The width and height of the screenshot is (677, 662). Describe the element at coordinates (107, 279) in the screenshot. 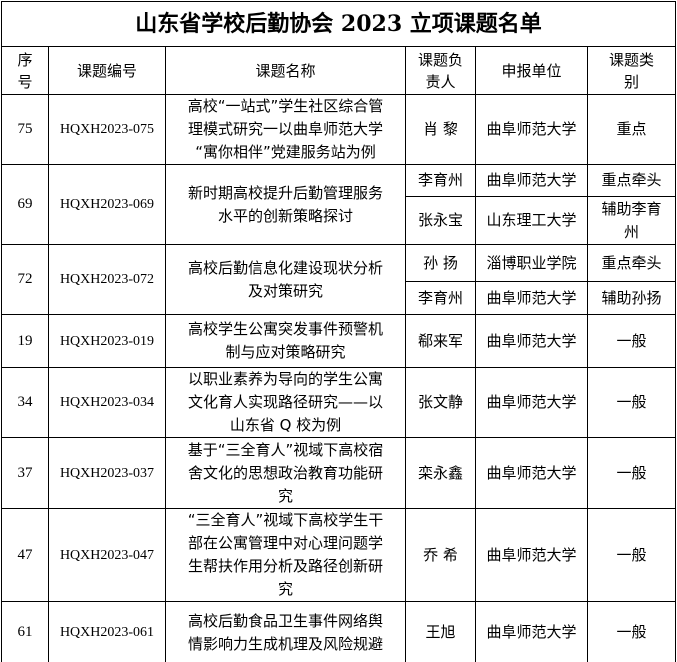

I see `project-code: HQXH2023-072` at that location.